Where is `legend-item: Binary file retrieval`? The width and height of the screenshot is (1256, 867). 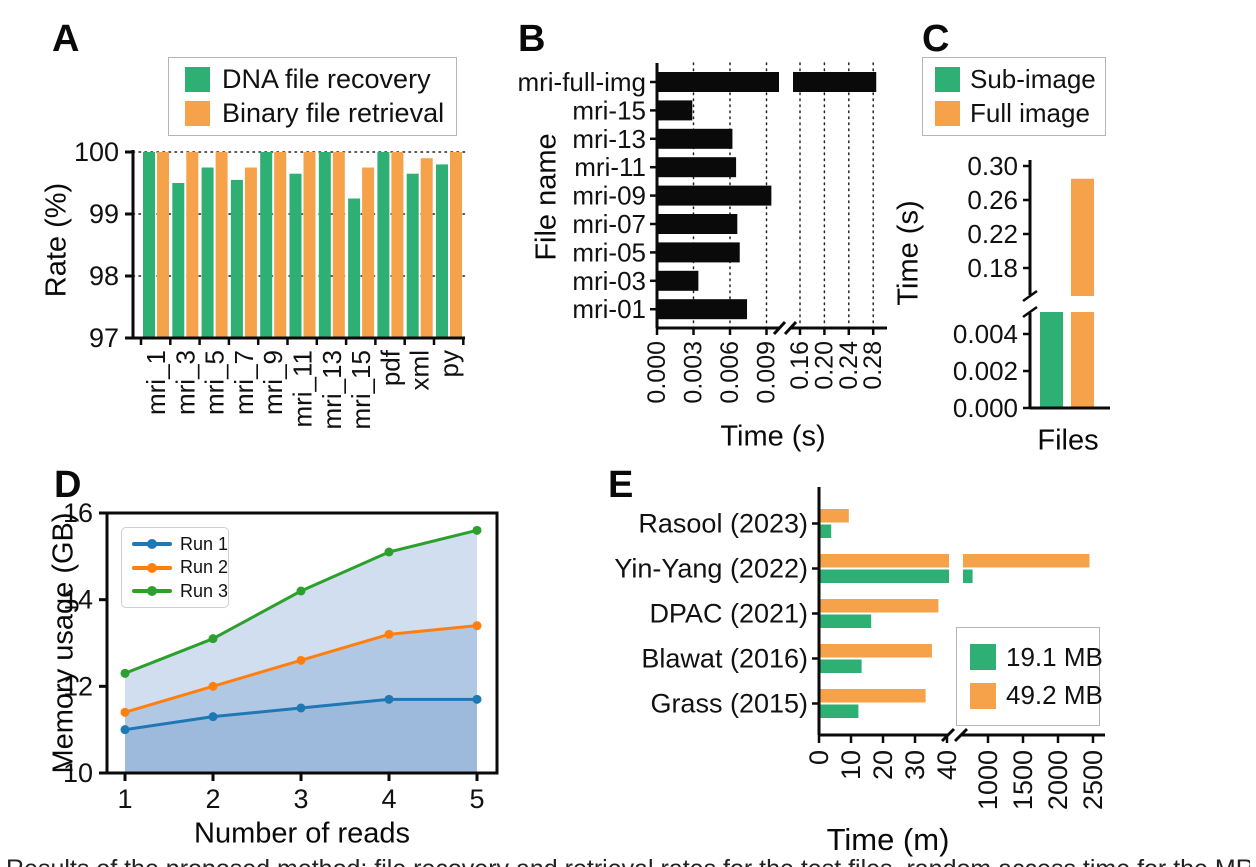
legend-item: Binary file retrieval is located at coordinates (312, 113).